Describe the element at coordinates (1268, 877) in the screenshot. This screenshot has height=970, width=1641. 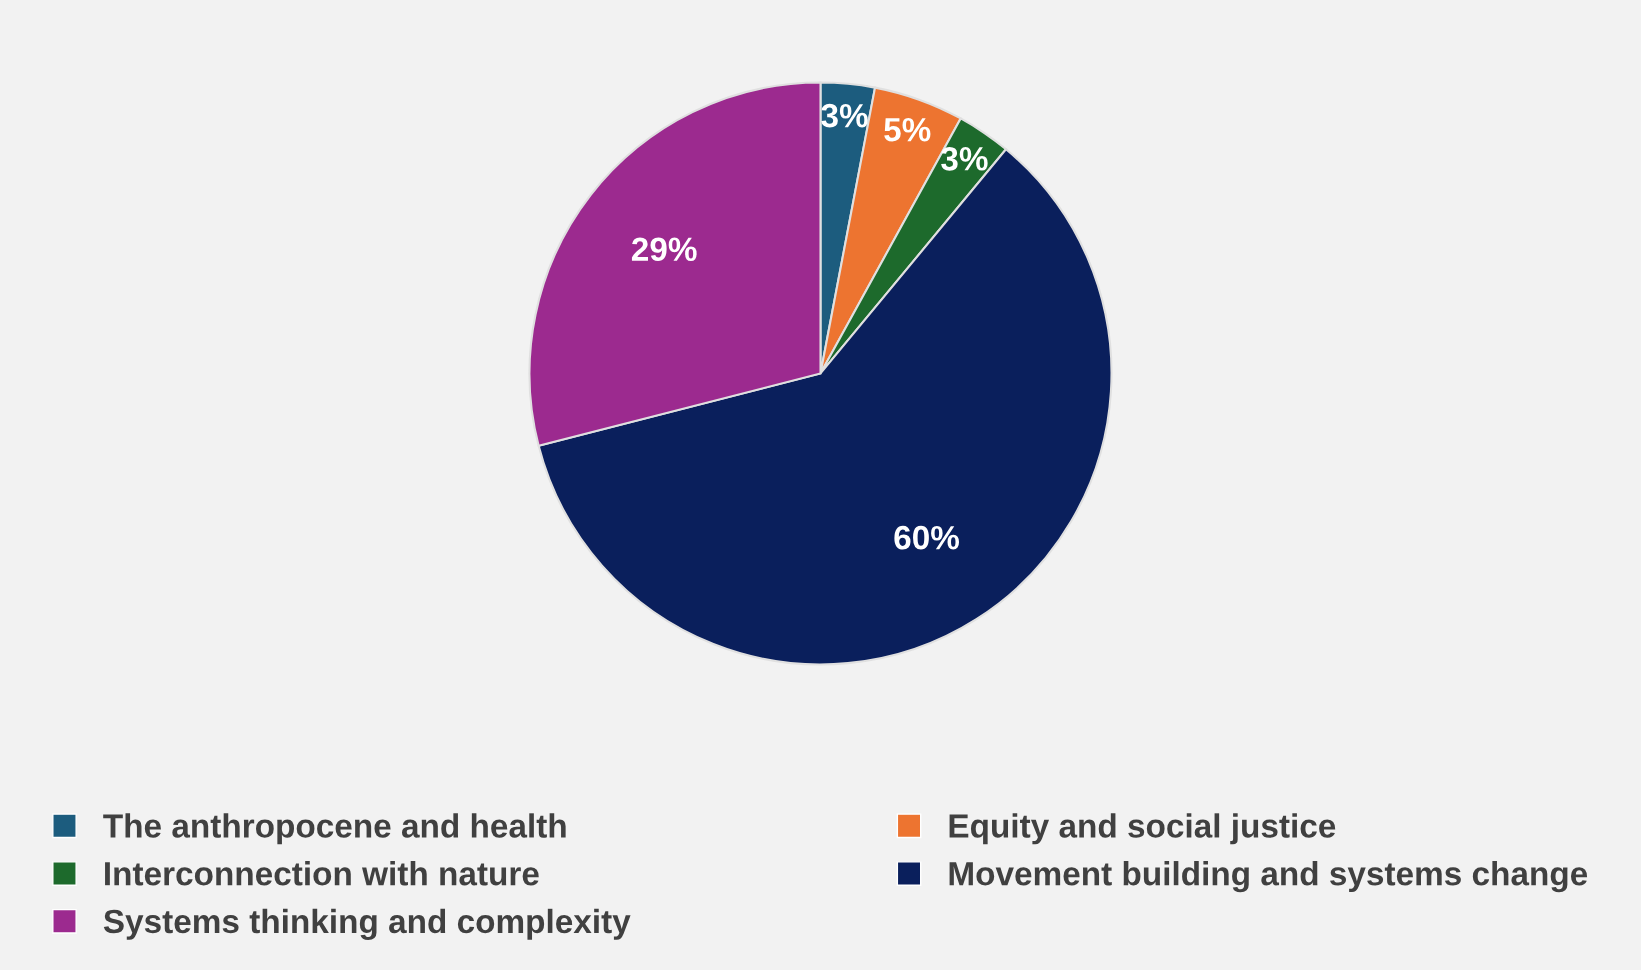
I see `legend-label: Movement building and systems change` at that location.